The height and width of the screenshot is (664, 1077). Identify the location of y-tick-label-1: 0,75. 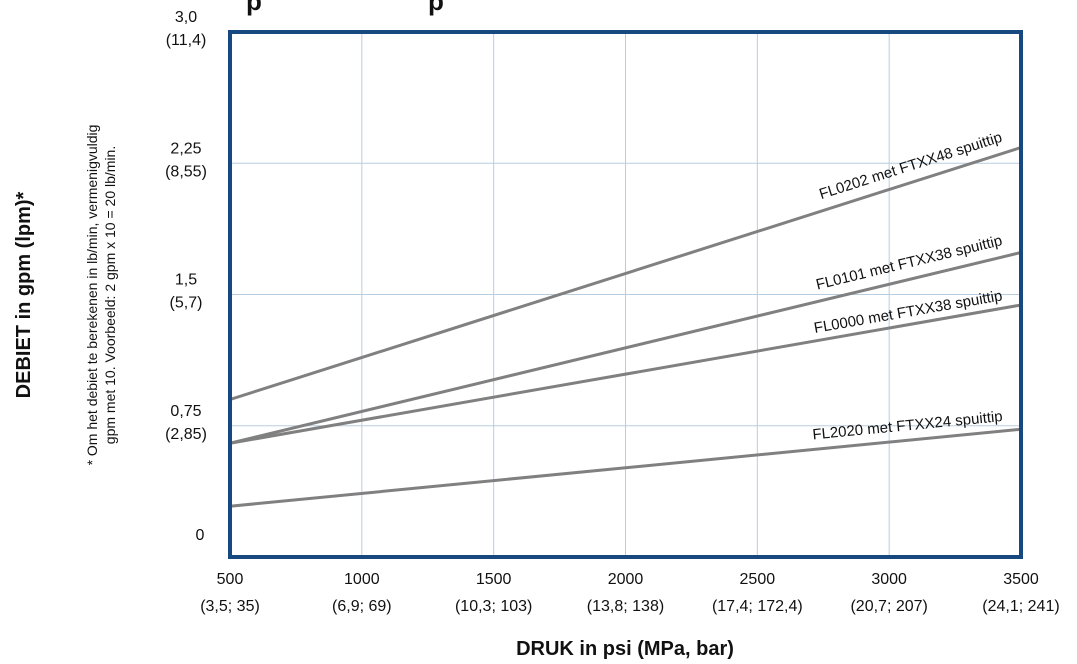
(185, 411).